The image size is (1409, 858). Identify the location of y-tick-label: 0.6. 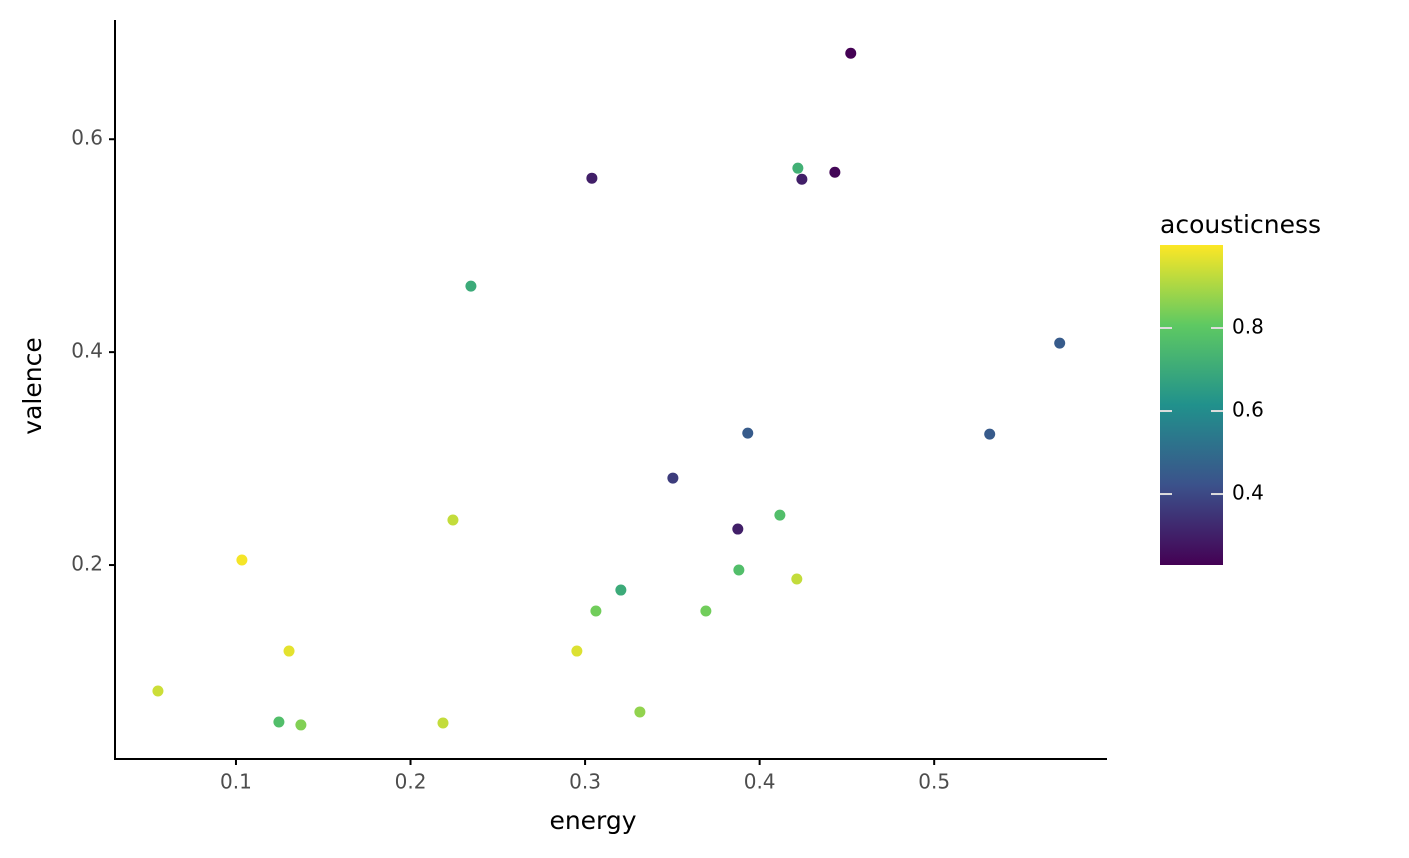
(87, 138).